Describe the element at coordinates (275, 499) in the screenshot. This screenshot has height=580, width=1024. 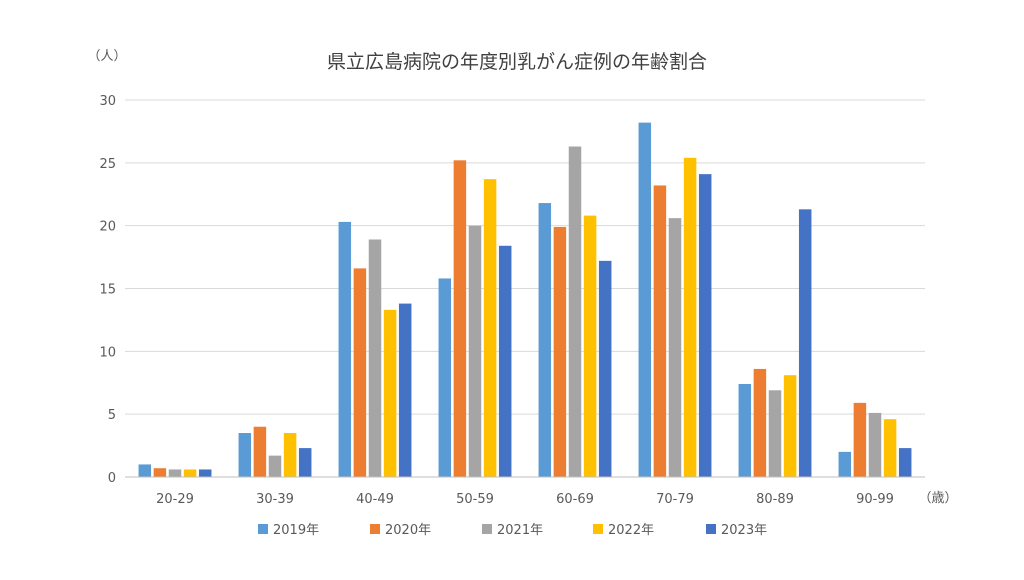
I see `x-tick-label: 30-39` at that location.